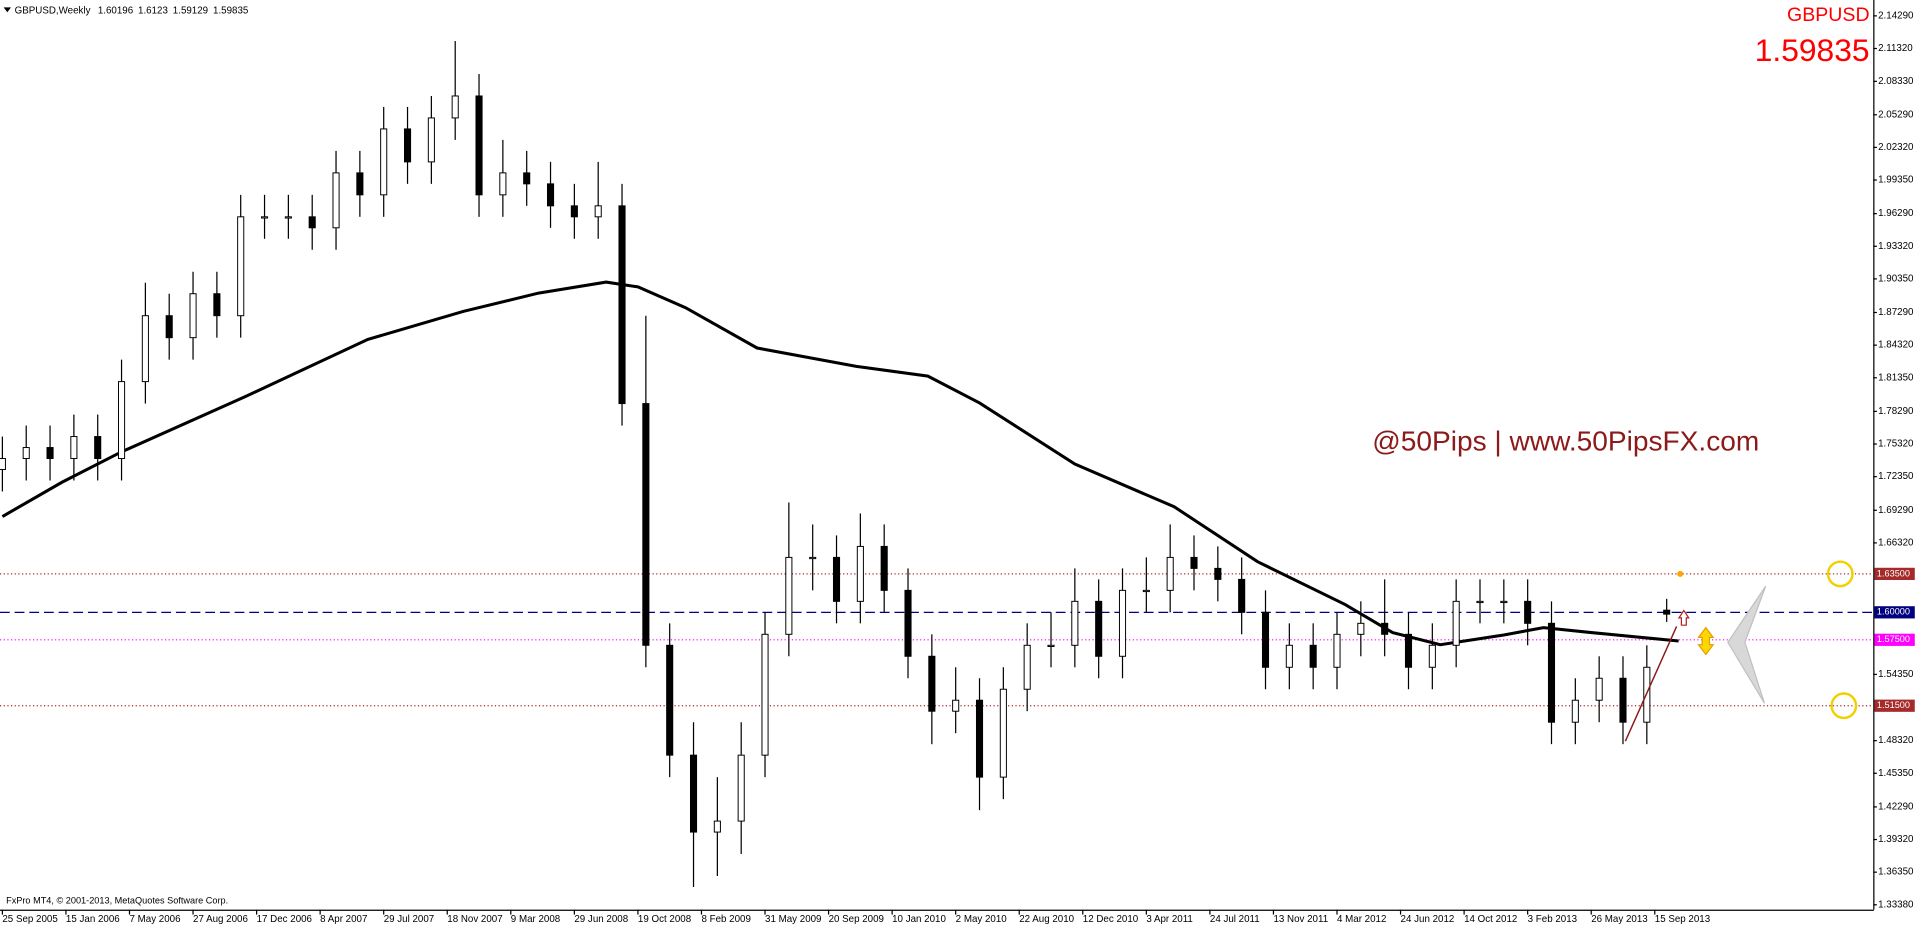 The width and height of the screenshot is (1916, 928). What do you see at coordinates (1896, 839) in the screenshot?
I see `y-tick-label: 1.39320` at bounding box center [1896, 839].